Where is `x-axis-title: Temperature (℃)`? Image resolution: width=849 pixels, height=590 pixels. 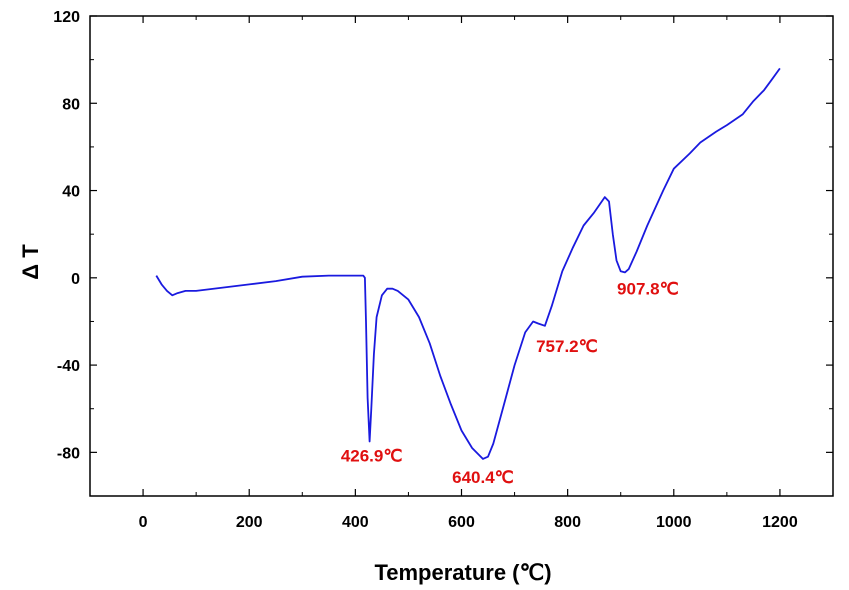
x-axis-title: Temperature (℃) is located at coordinates (462, 572).